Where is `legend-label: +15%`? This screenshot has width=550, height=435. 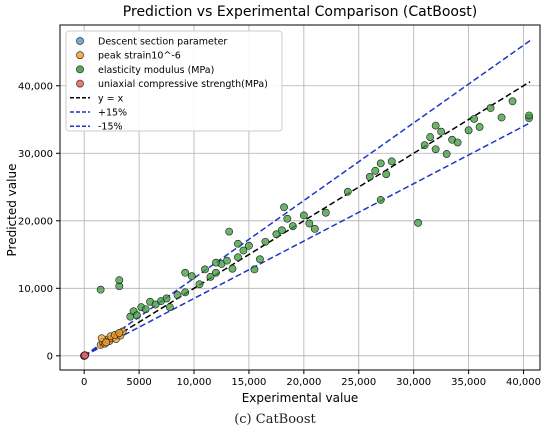
legend-label: +15% is located at coordinates (112, 113).